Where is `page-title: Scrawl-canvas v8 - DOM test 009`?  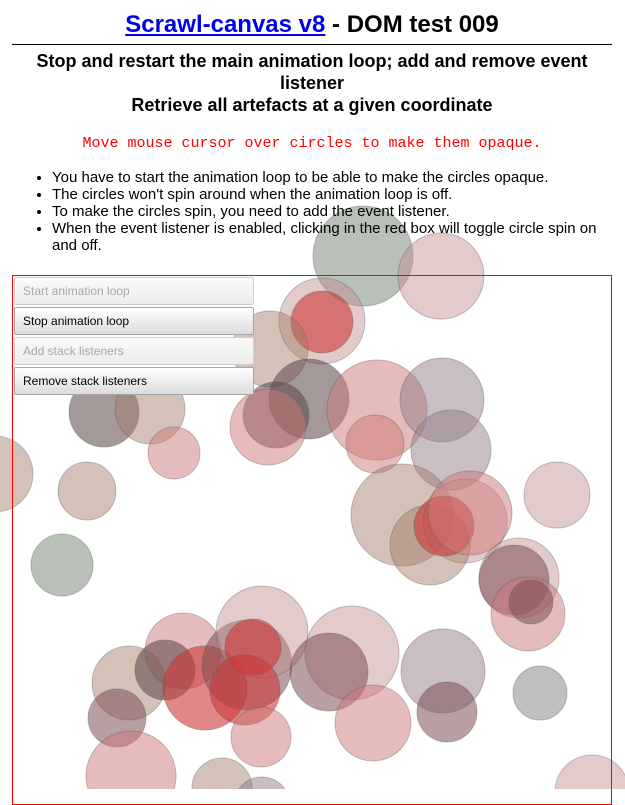
page-title: Scrawl-canvas v8 - DOM test 009 is located at coordinates (312, 26).